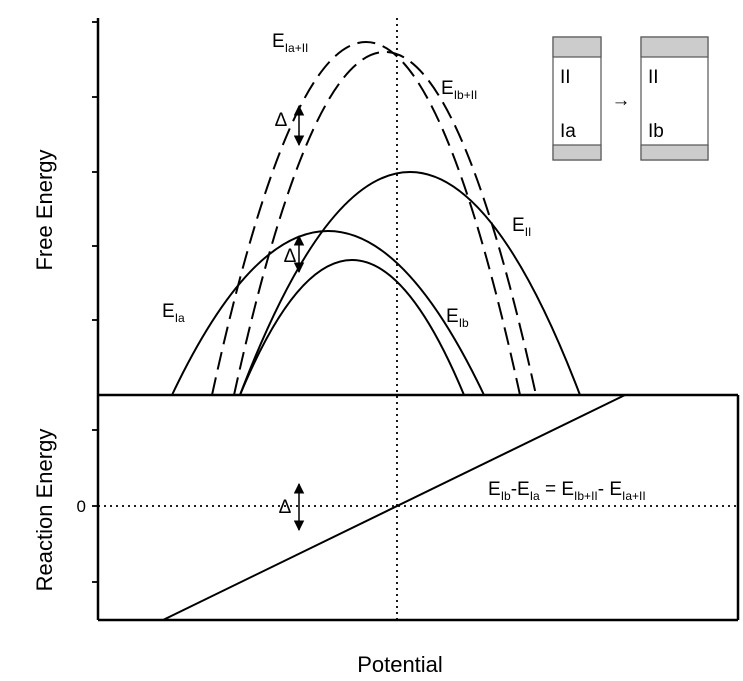 This screenshot has height=681, width=743. I want to click on curve-label: EIa, so click(173, 313).